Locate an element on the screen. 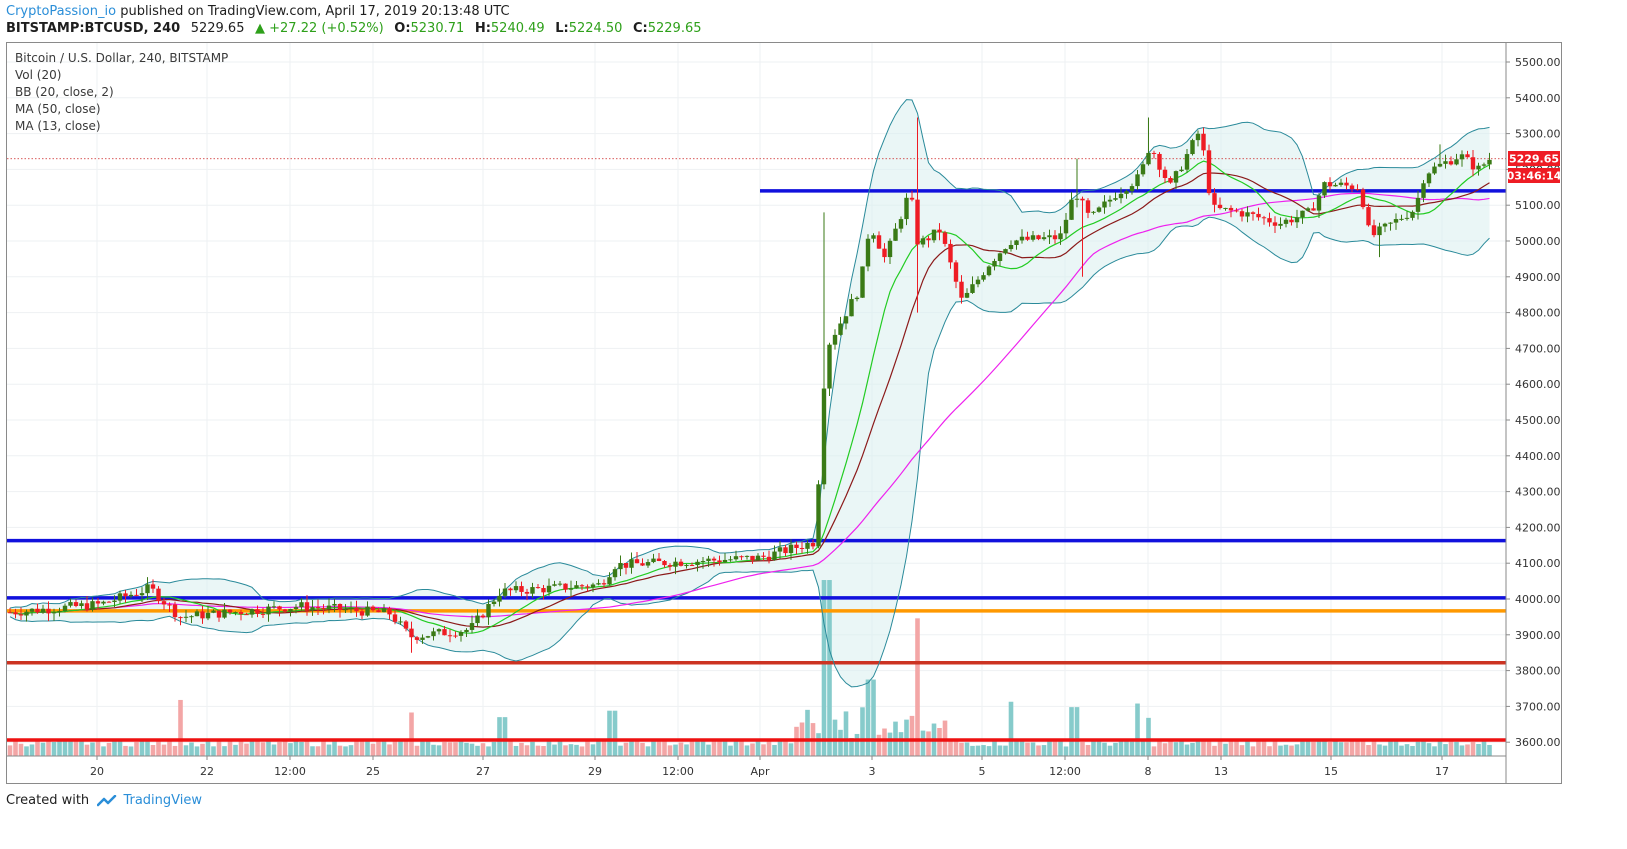 This screenshot has width=1627, height=849. legend-bb: BB (20, close, 2) is located at coordinates (64, 92).